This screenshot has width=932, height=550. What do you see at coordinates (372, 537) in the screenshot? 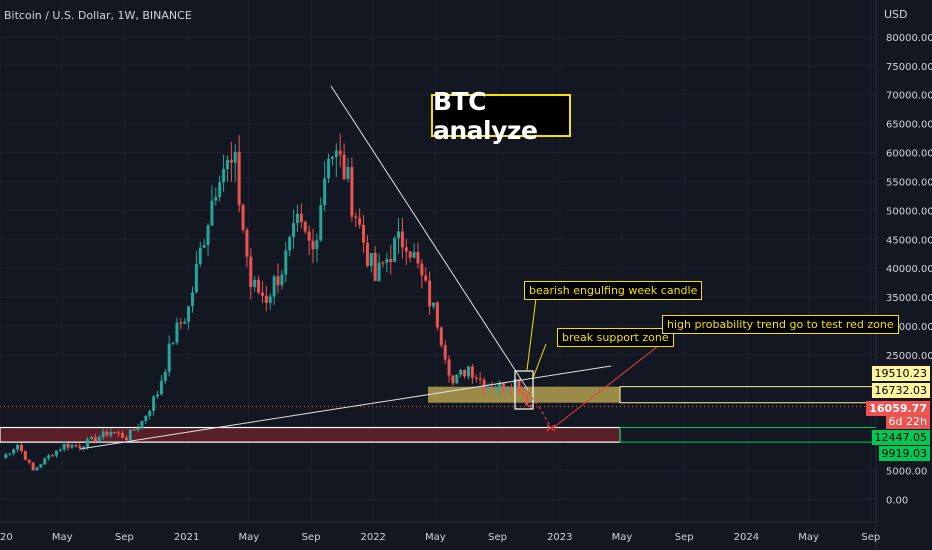
I see `x-tick-label: 2022` at bounding box center [372, 537].